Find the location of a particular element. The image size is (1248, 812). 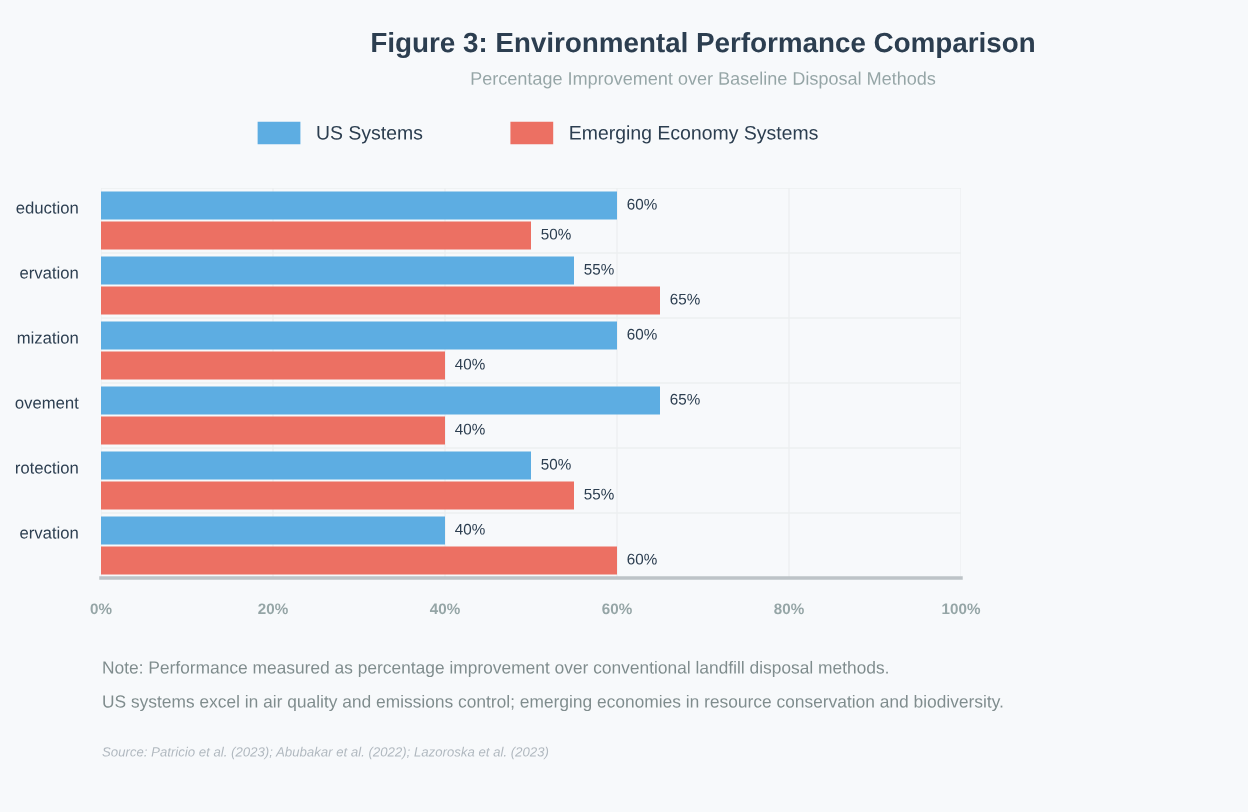

x-tick-label: 80% is located at coordinates (789, 609).